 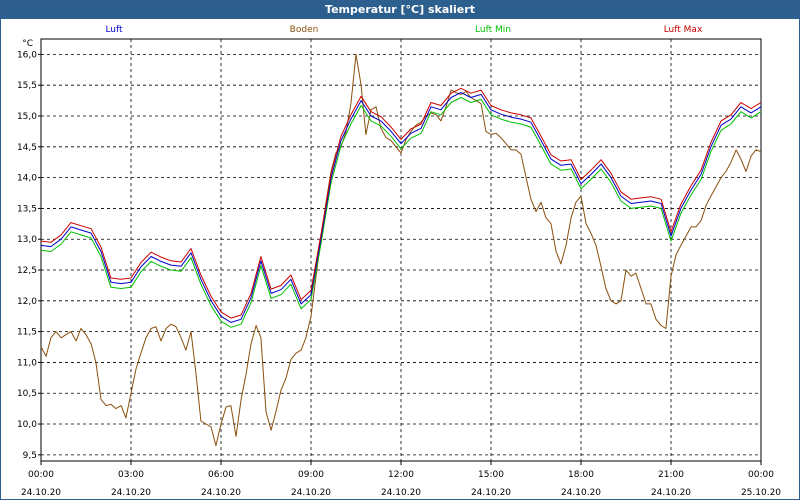 What do you see at coordinates (27, 179) in the screenshot?
I see `y-tick-label: 14,0` at bounding box center [27, 179].